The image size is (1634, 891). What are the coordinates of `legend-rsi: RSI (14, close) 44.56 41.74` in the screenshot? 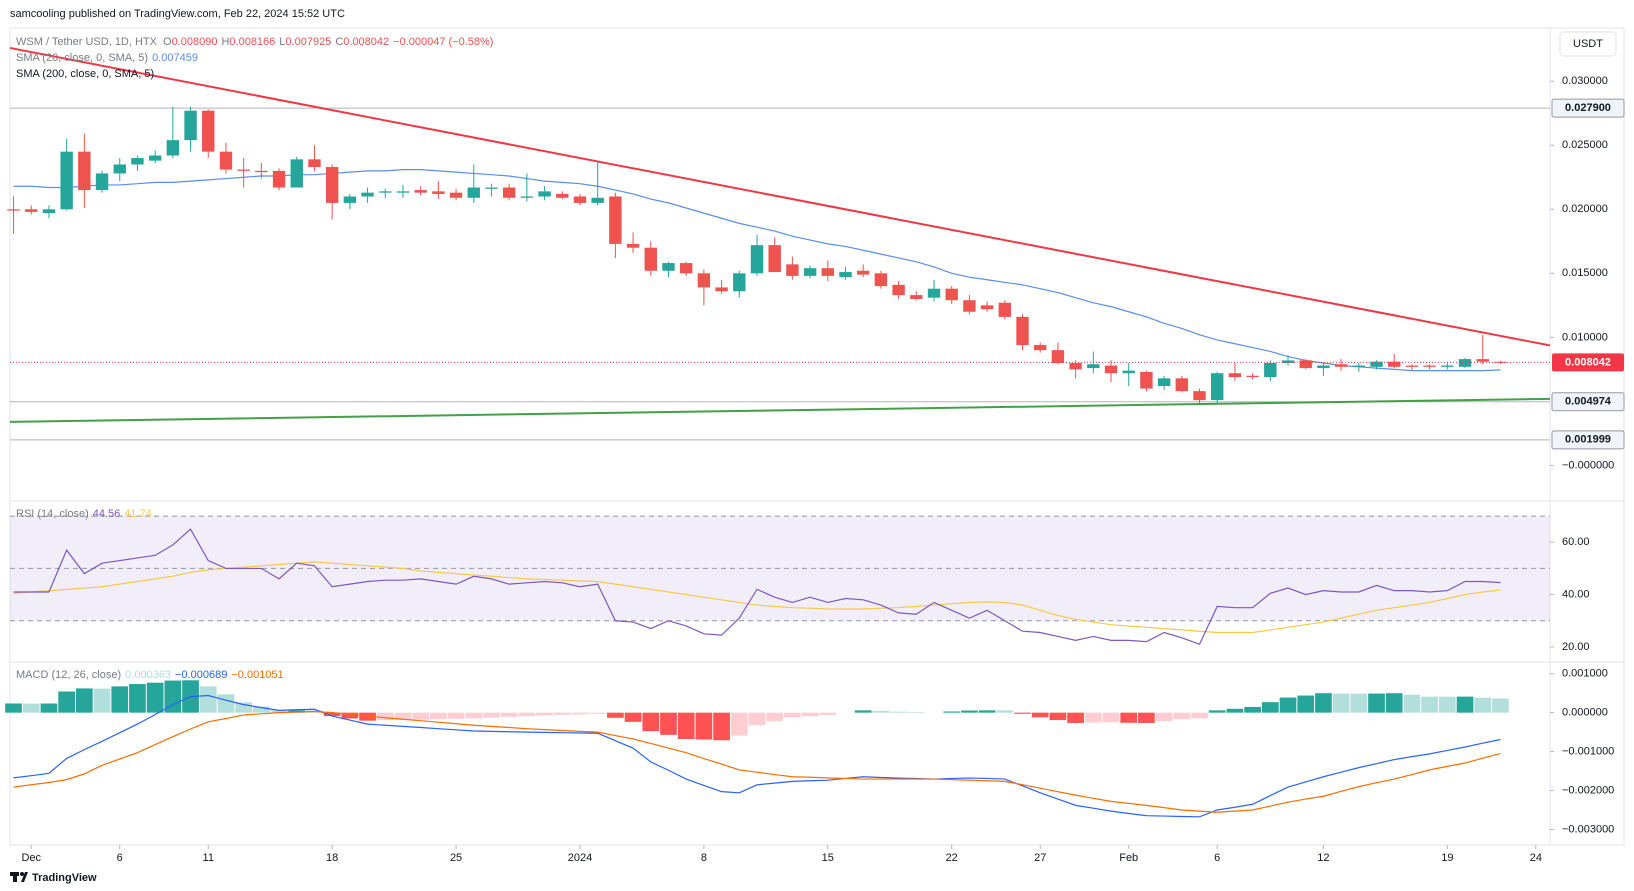 It's located at (84, 514).